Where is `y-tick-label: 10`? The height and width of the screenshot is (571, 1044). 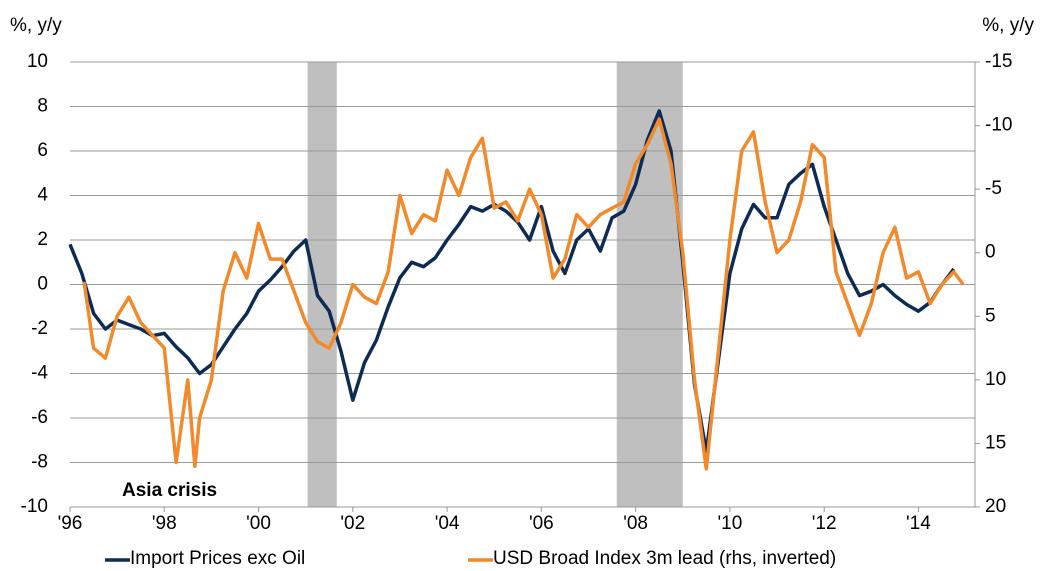
y-tick-label: 10 is located at coordinates (37, 61).